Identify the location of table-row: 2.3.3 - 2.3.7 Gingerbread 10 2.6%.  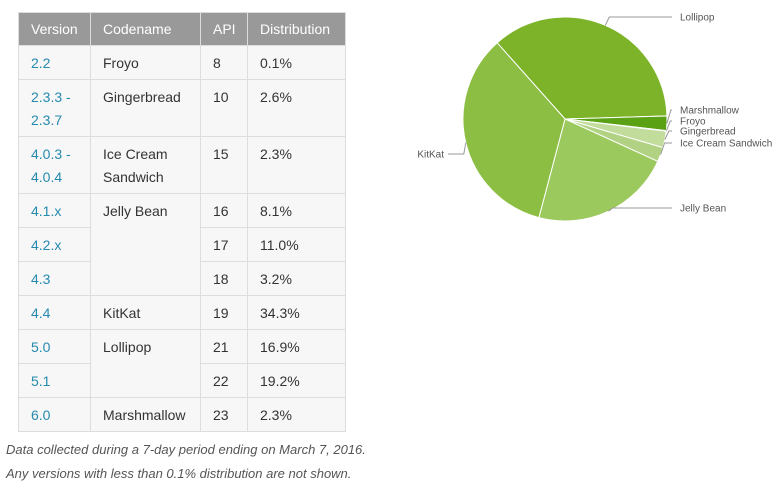
(182, 108).